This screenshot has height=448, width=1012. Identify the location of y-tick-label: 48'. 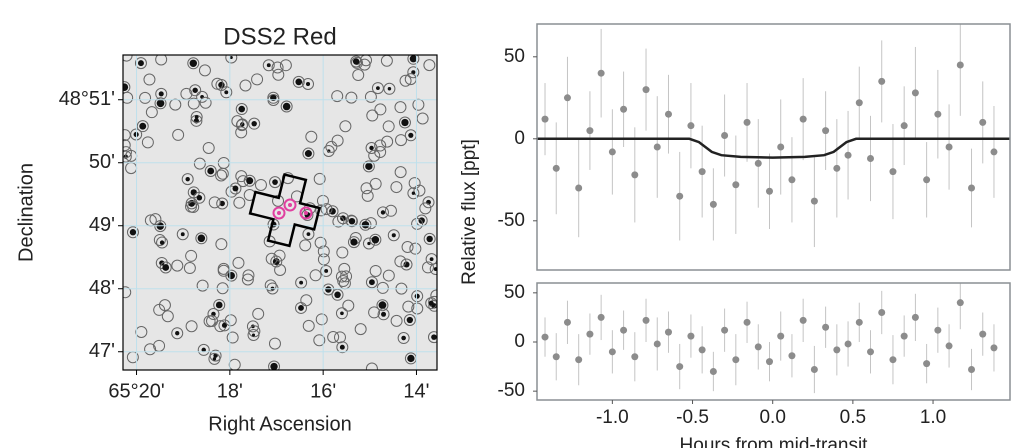
(102, 288).